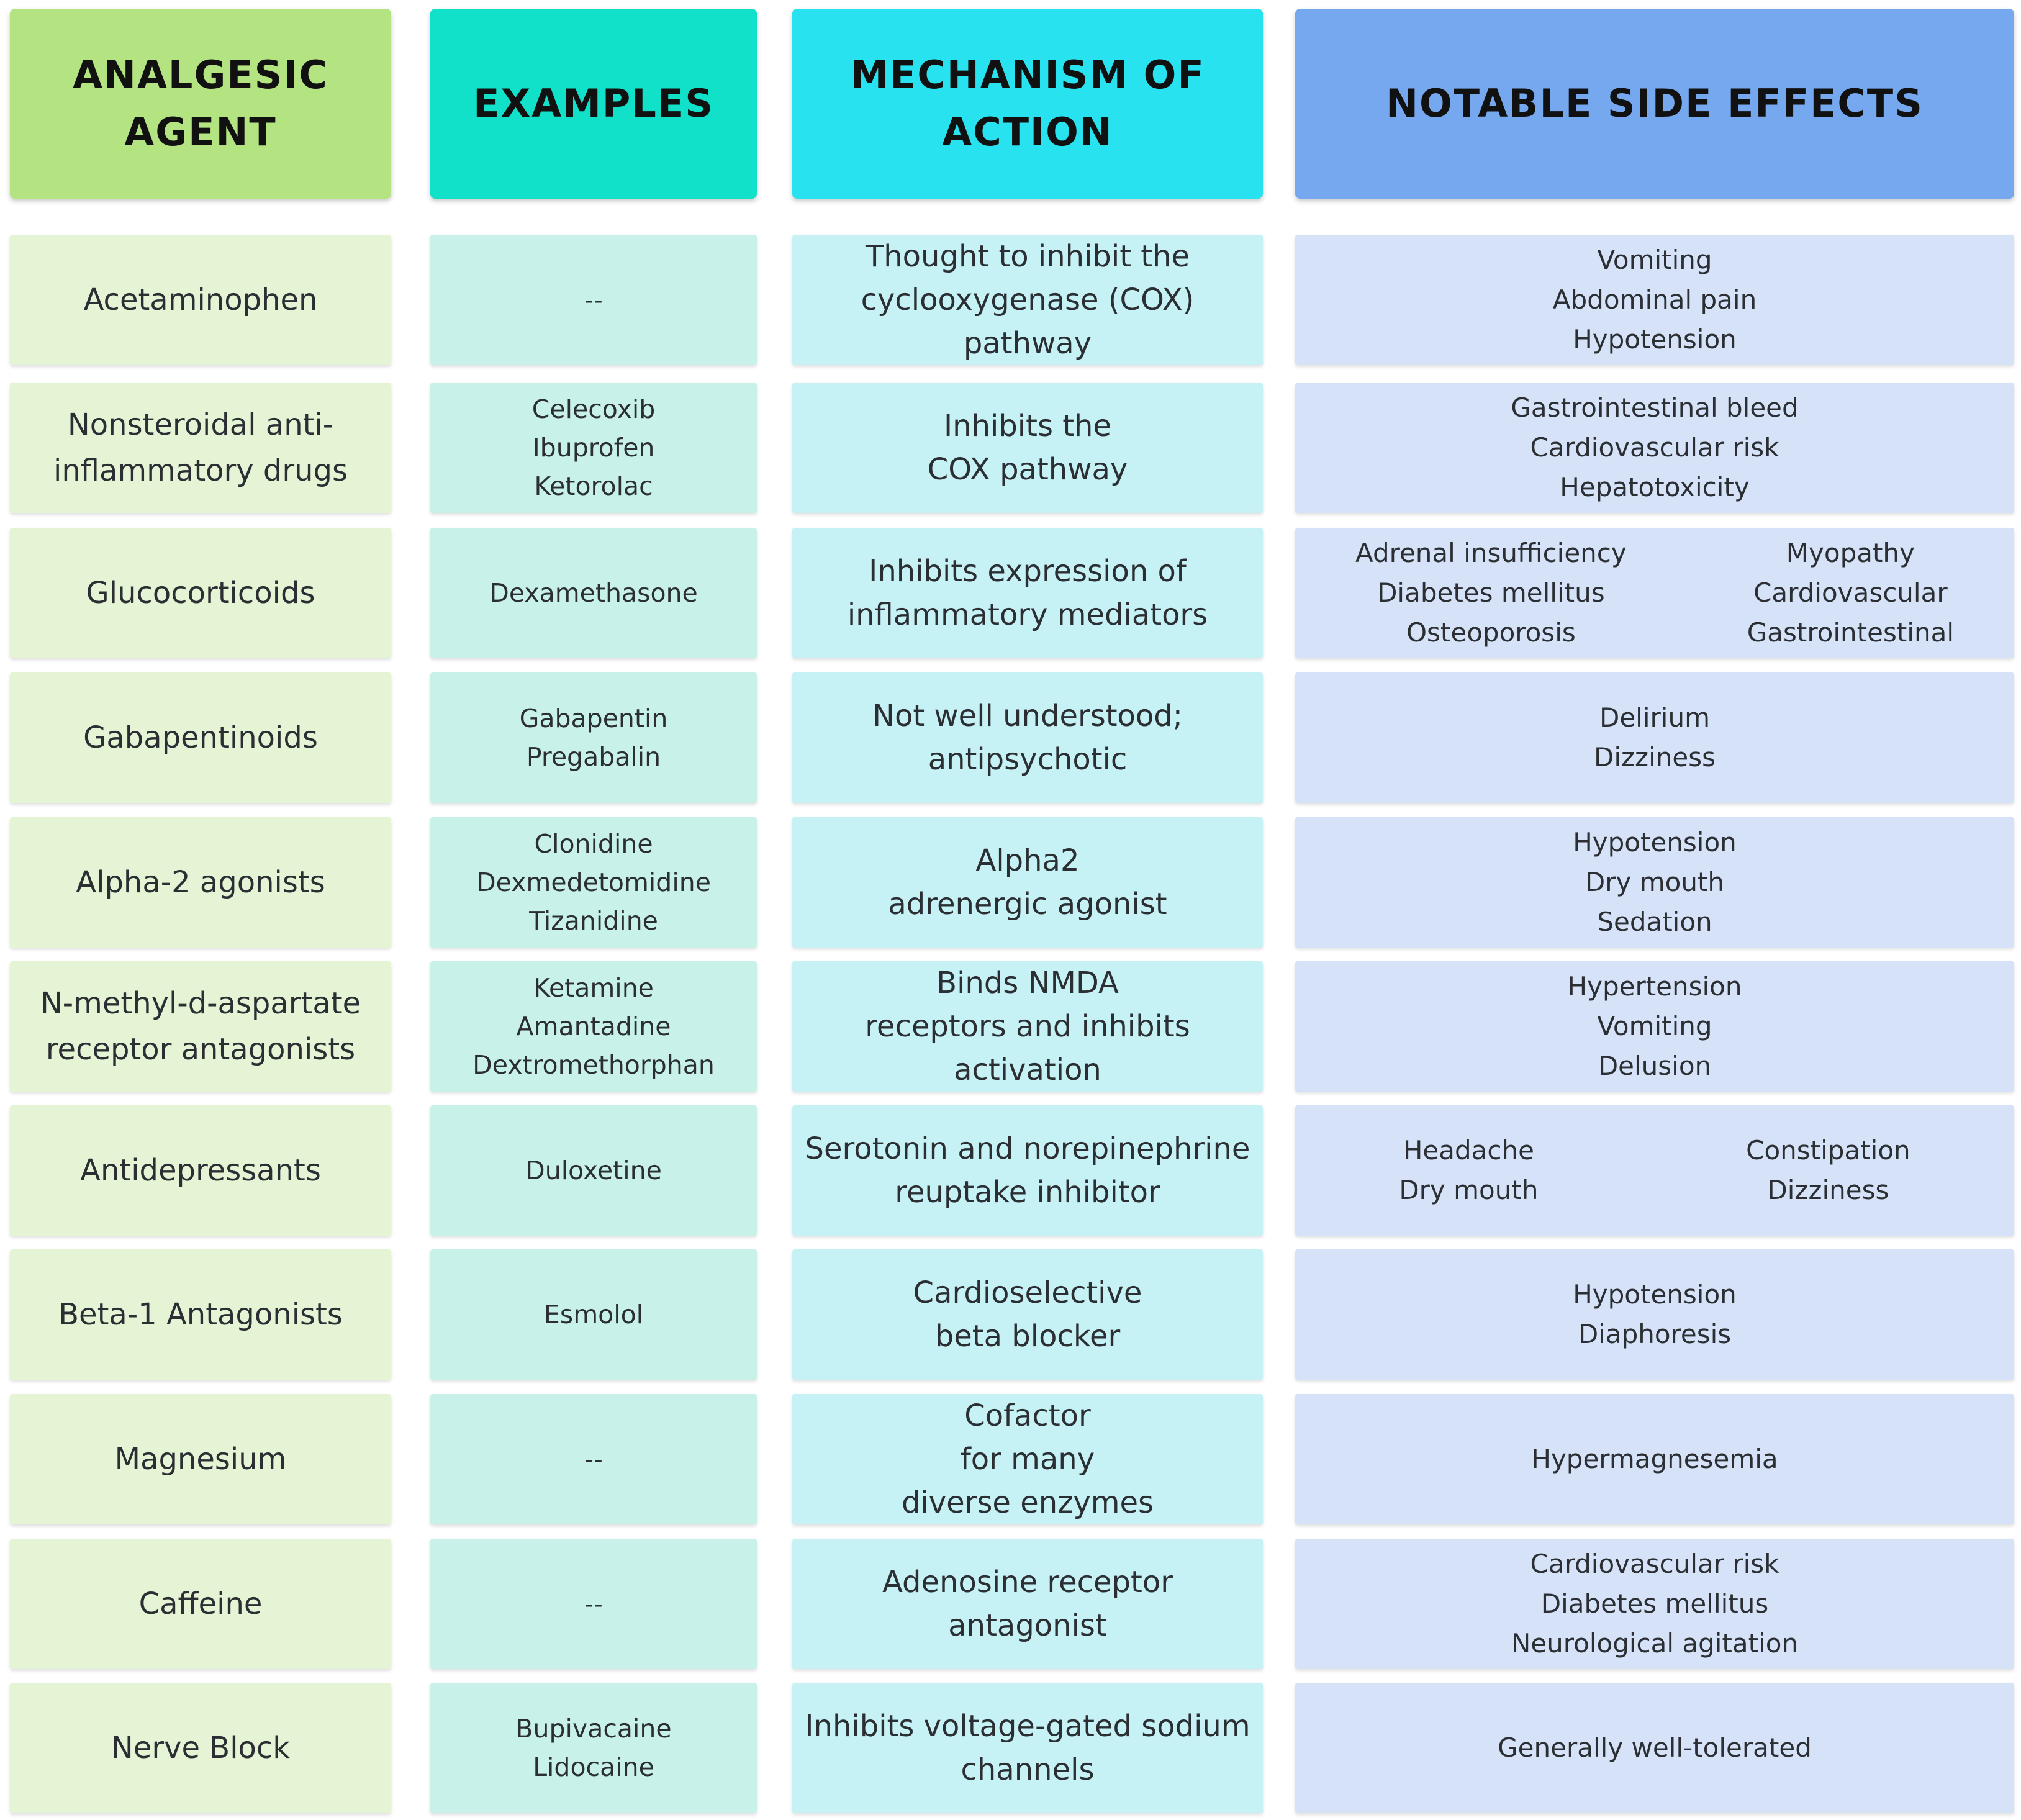 This screenshot has height=1820, width=2021. What do you see at coordinates (1027, 1070) in the screenshot?
I see `mechanism-text: activation` at bounding box center [1027, 1070].